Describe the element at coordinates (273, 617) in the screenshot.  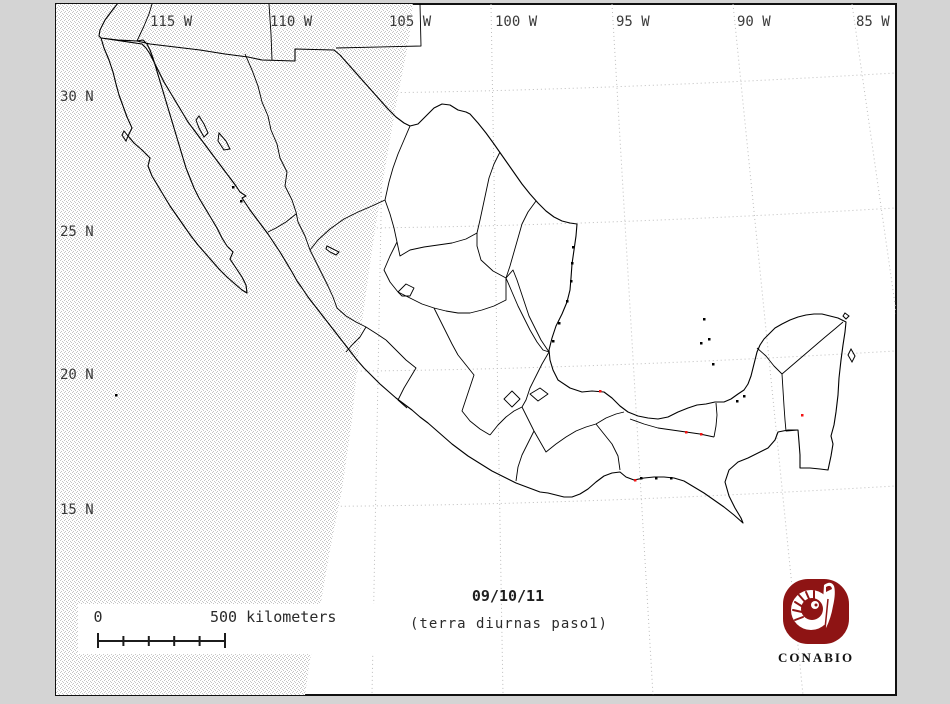
I see `scalebar-distance-label: 500 kilometers` at that location.